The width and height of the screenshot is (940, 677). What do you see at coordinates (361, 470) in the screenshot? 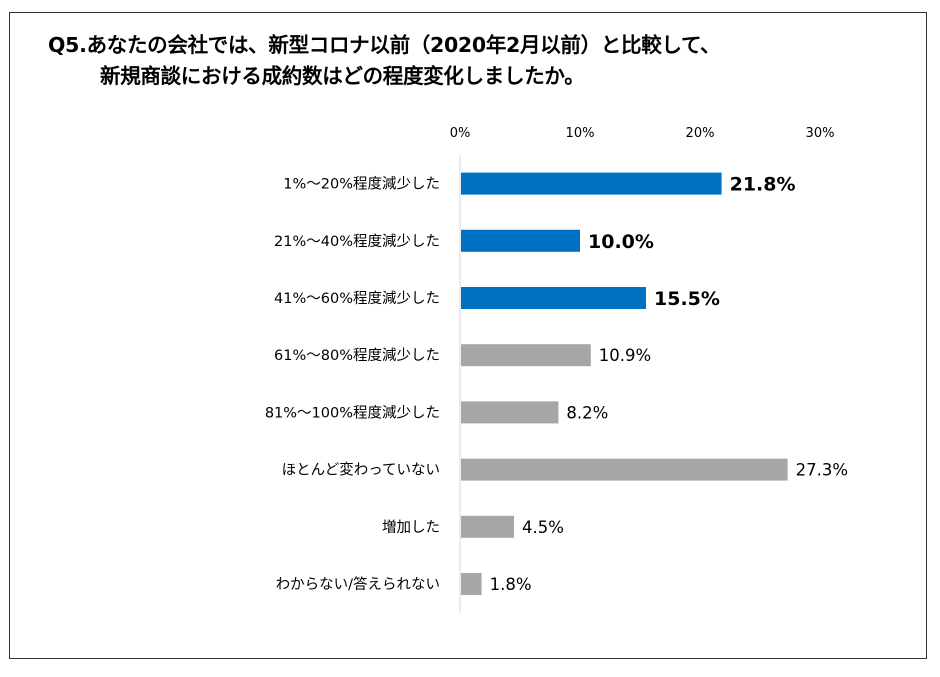
I see `category-label: ほとんど変わっていない` at bounding box center [361, 470].